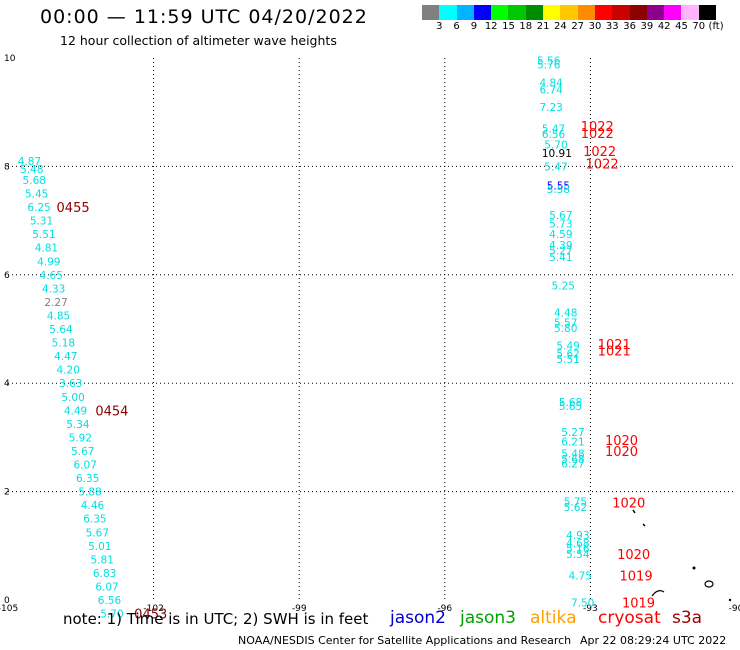 This screenshot has height=650, width=740. I want to click on wave-height-label: 5.01, so click(99, 547).